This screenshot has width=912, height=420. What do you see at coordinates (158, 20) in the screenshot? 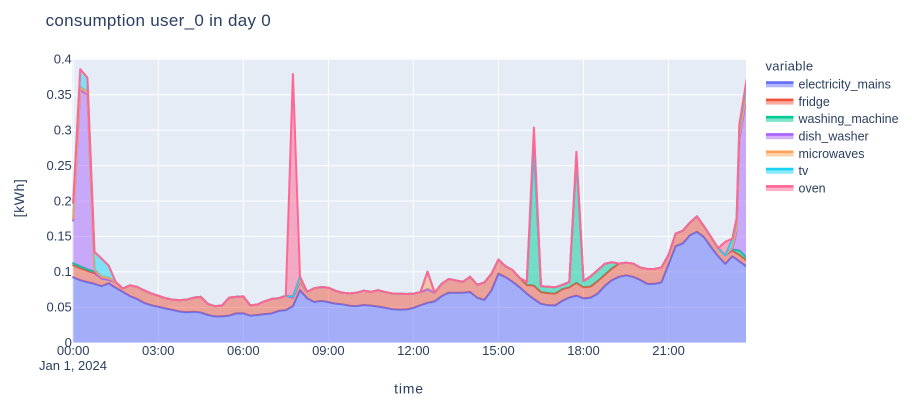
I see `svg-text: consumption user_0 in day 0` at bounding box center [158, 20].